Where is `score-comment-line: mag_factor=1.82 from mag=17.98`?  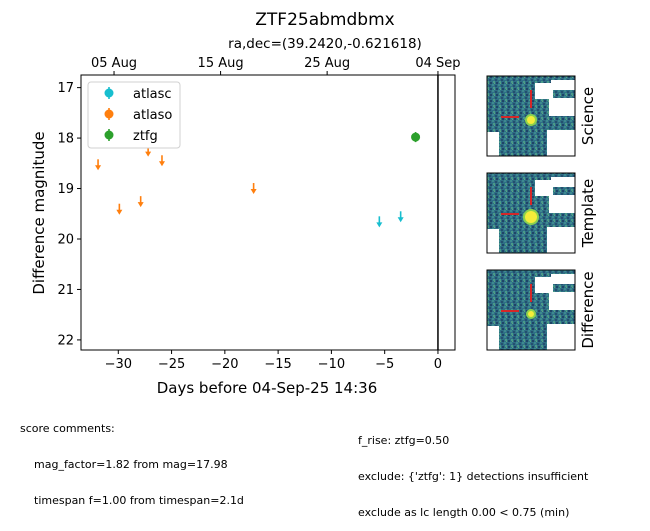 score-comment-line: mag_factor=1.82 from mag=17.98 is located at coordinates (131, 464).